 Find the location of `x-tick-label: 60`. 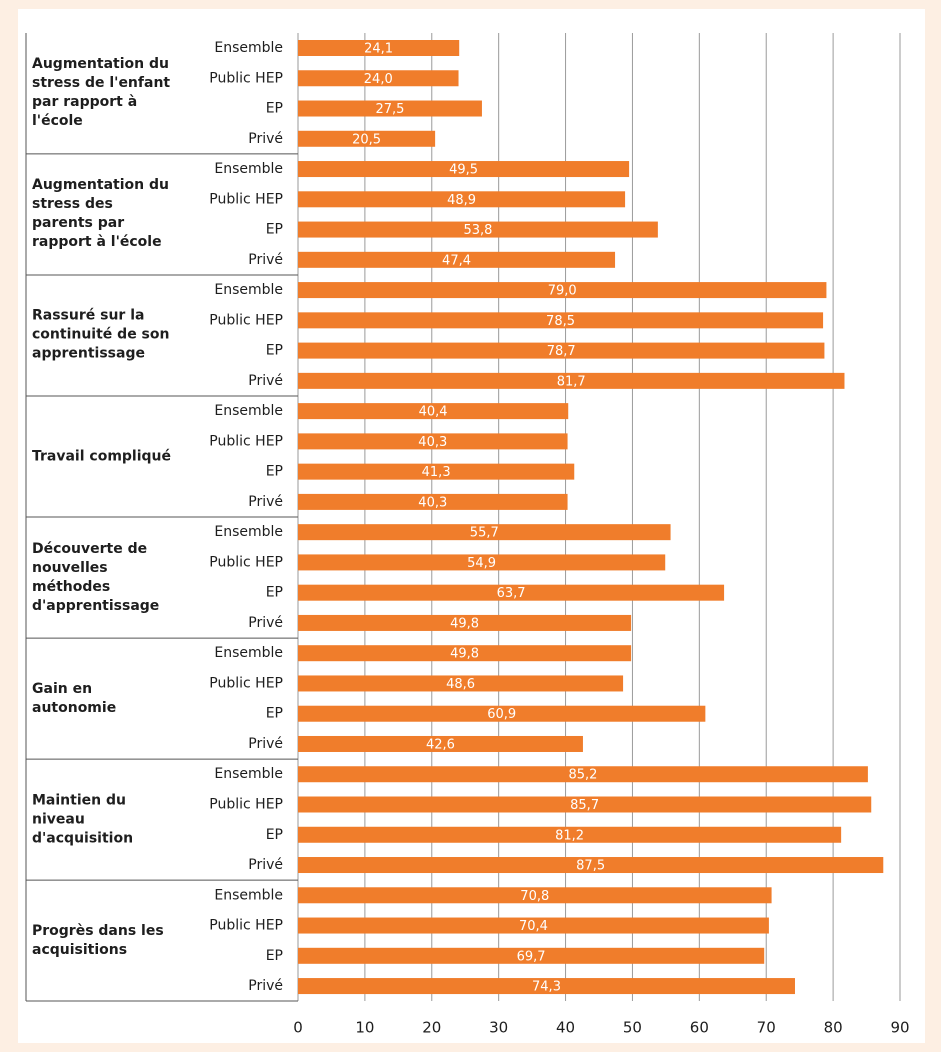

x-tick-label: 60 is located at coordinates (699, 1028).